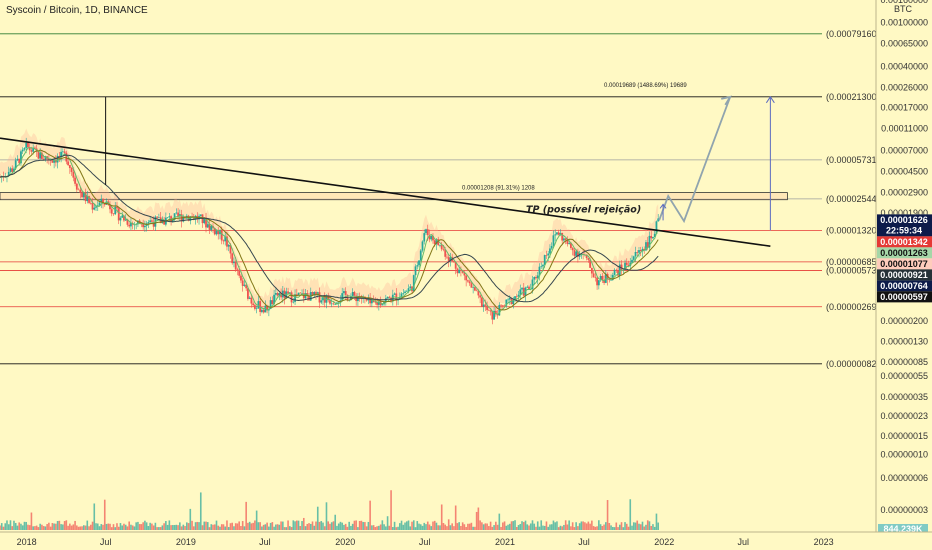 The height and width of the screenshot is (550, 932). I want to click on price-tag-label: 0.00000597, so click(904, 297).